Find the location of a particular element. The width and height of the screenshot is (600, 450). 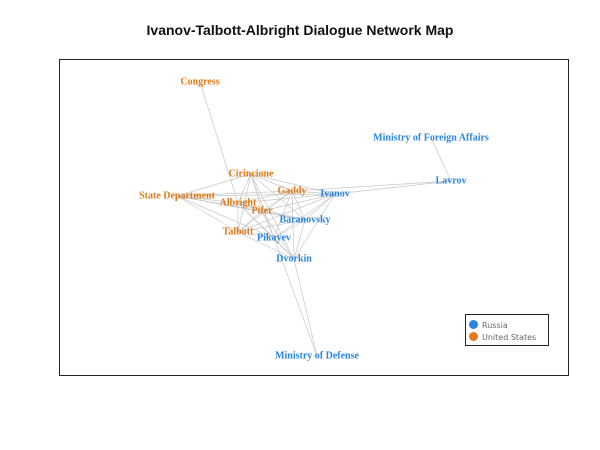

node-pifer: Pifer is located at coordinates (262, 210).